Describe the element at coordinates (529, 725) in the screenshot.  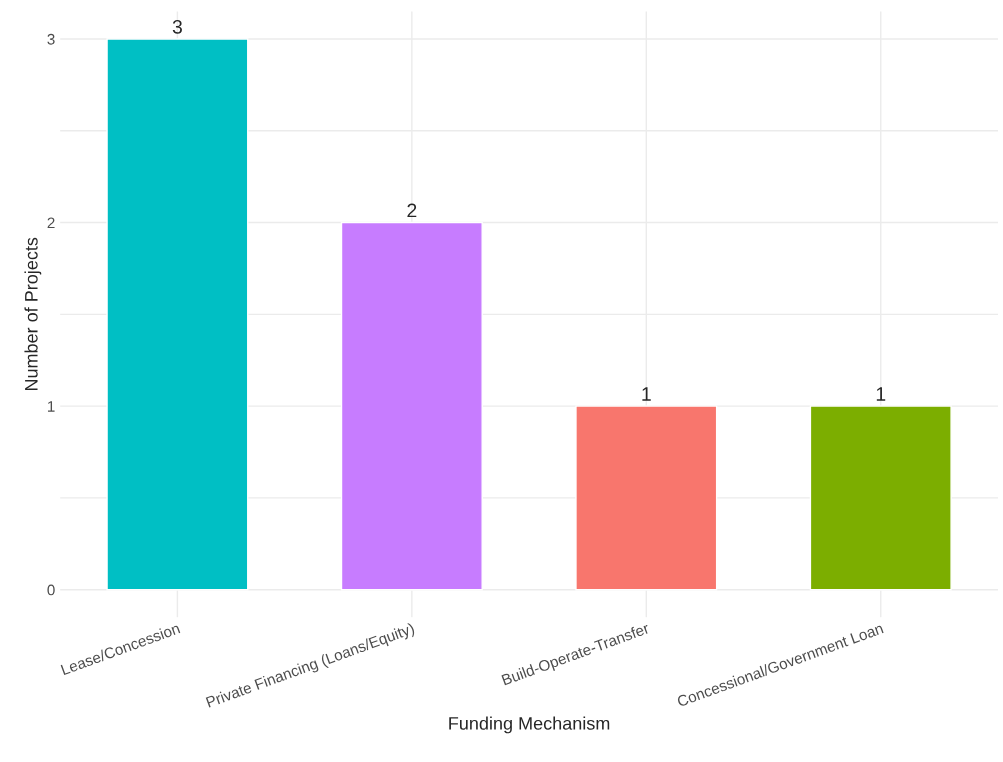
I see `x-axis-title: Funding Mechanism` at that location.